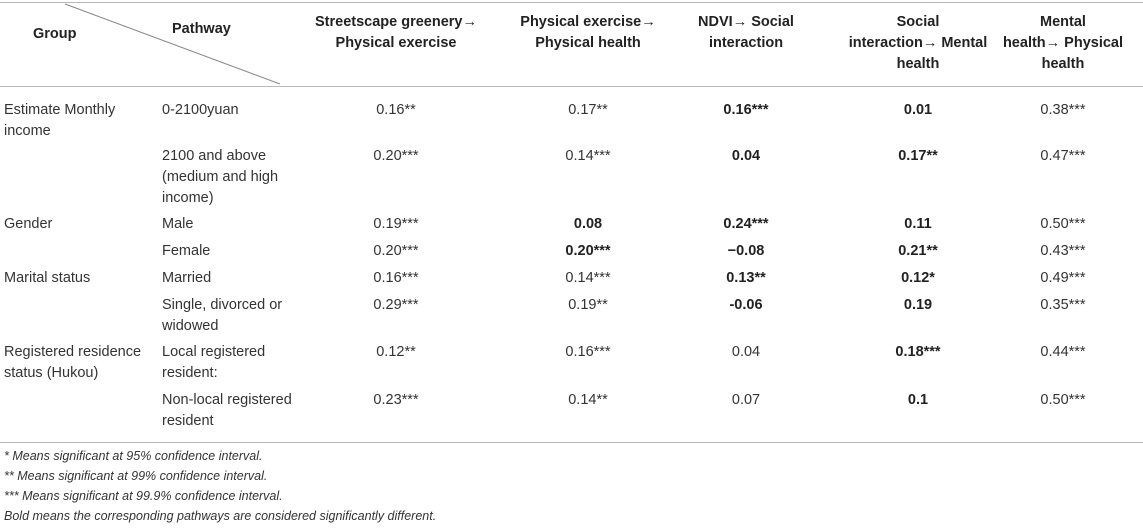 This screenshot has height=531, width=1143. Describe the element at coordinates (571, 442) in the screenshot. I see `table-bottom-rule` at that location.